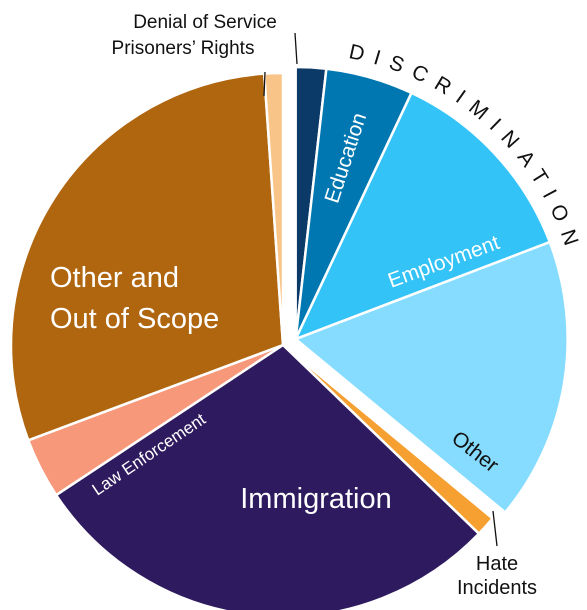 This screenshot has width=587, height=610. I want to click on hate-incidents-label-line1: Hate, so click(497, 564).